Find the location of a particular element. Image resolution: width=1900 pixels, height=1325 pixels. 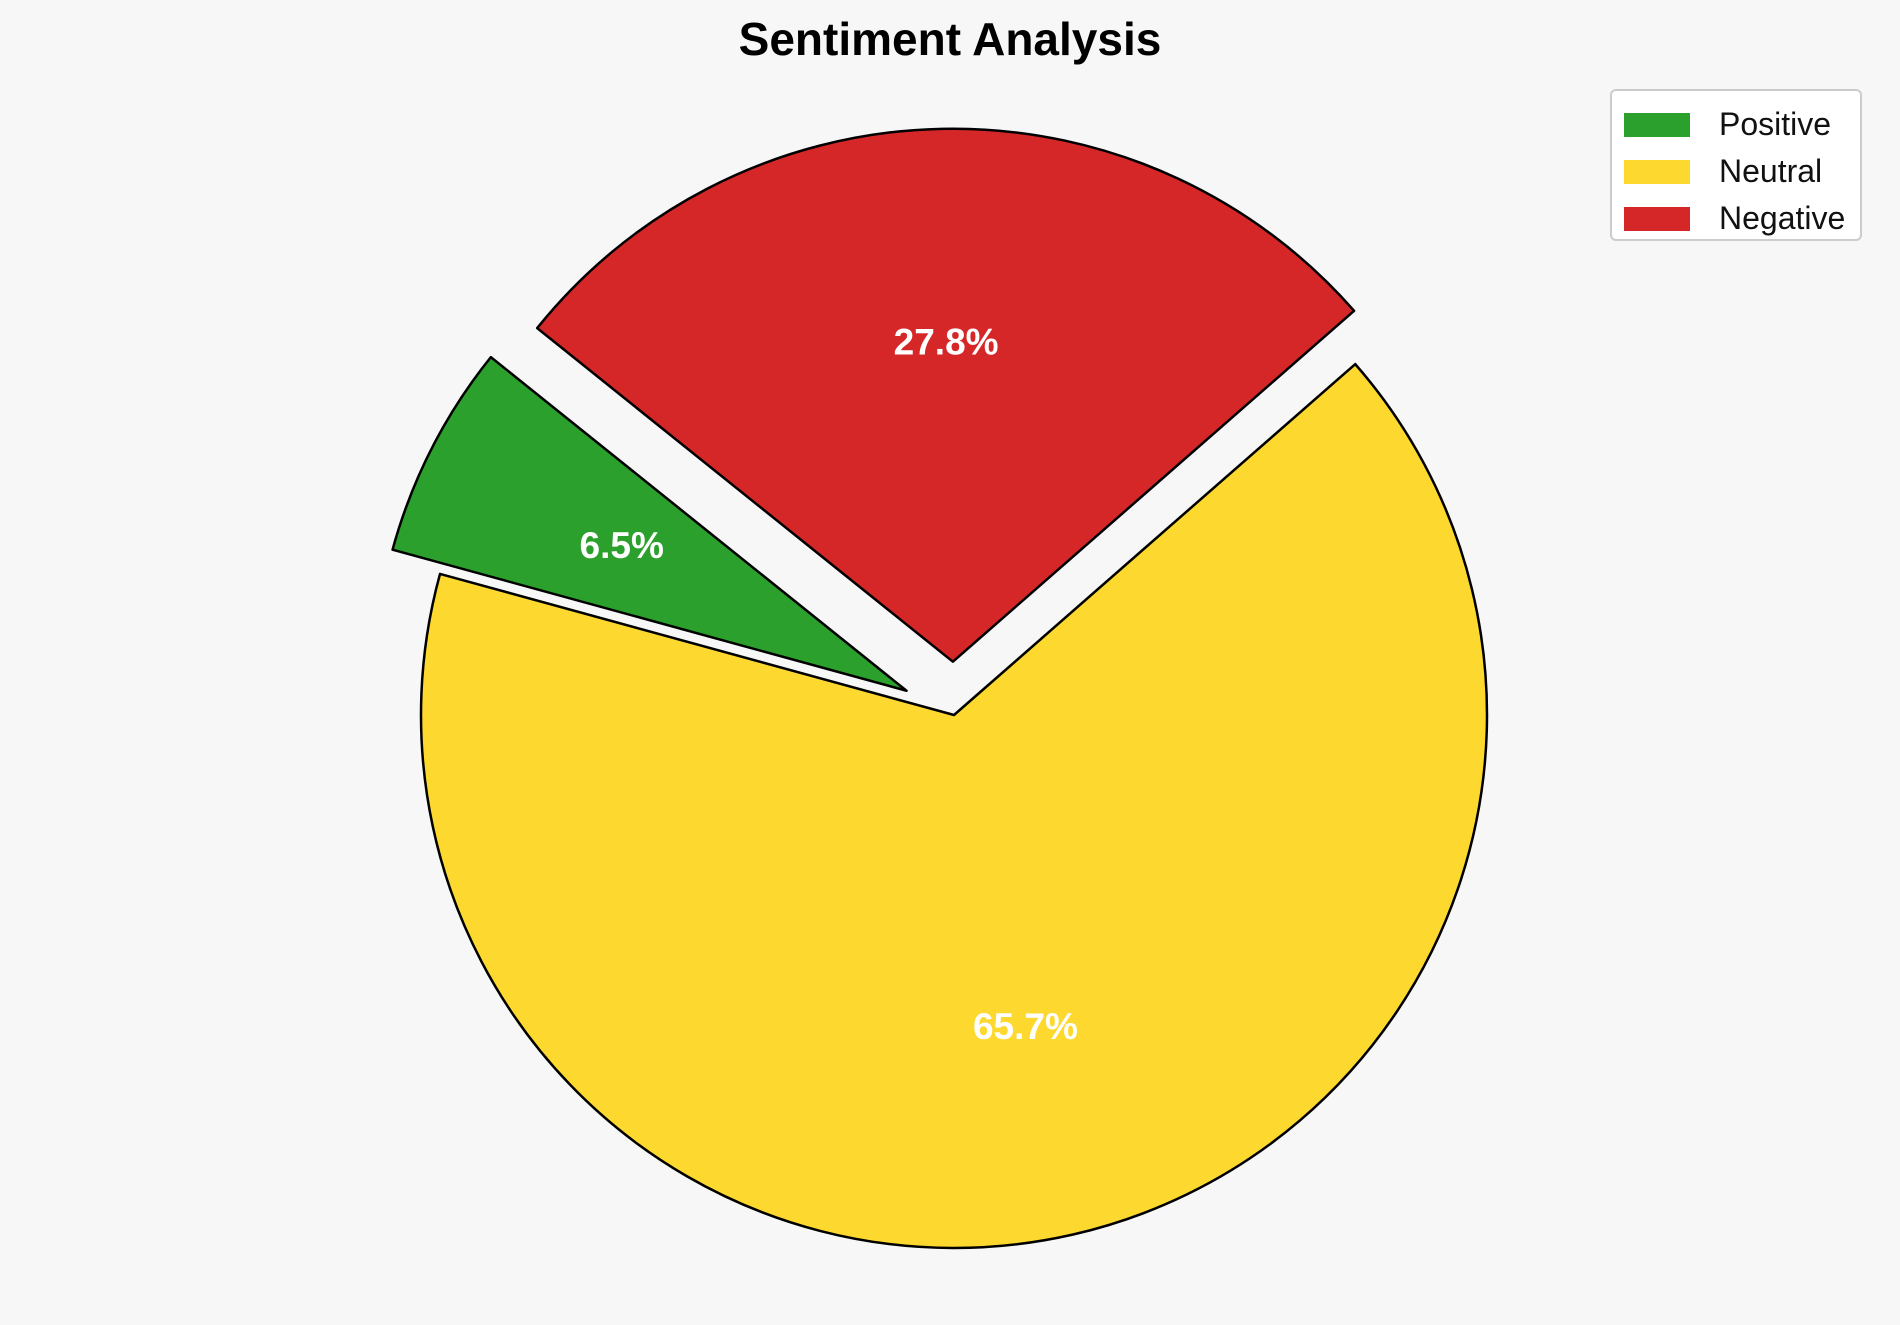

legend-item-positive: Positive is located at coordinates (1736, 124).